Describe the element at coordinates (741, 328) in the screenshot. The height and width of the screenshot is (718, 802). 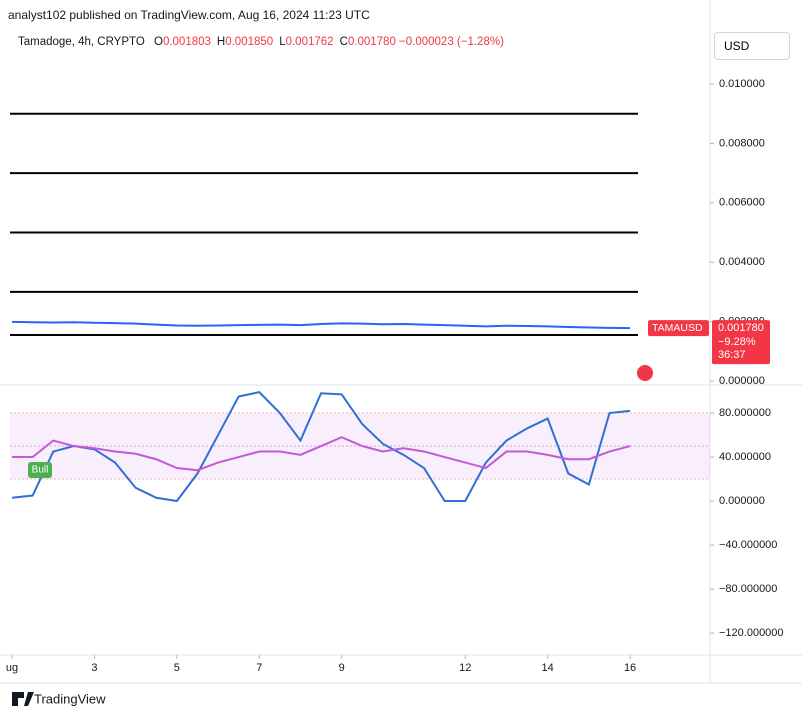
I see `price-badge-label: 0.001780` at that location.